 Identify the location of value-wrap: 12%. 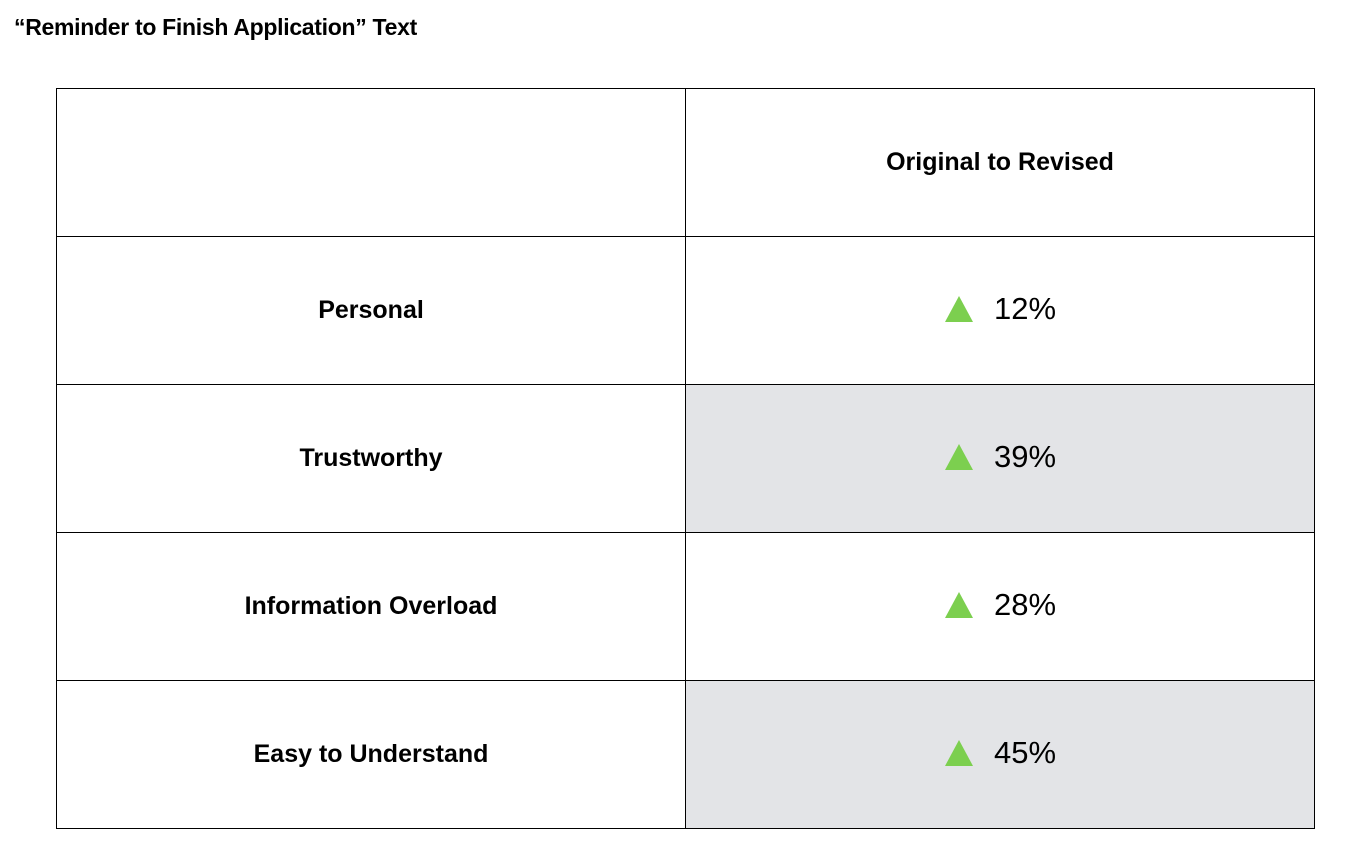
(1000, 309).